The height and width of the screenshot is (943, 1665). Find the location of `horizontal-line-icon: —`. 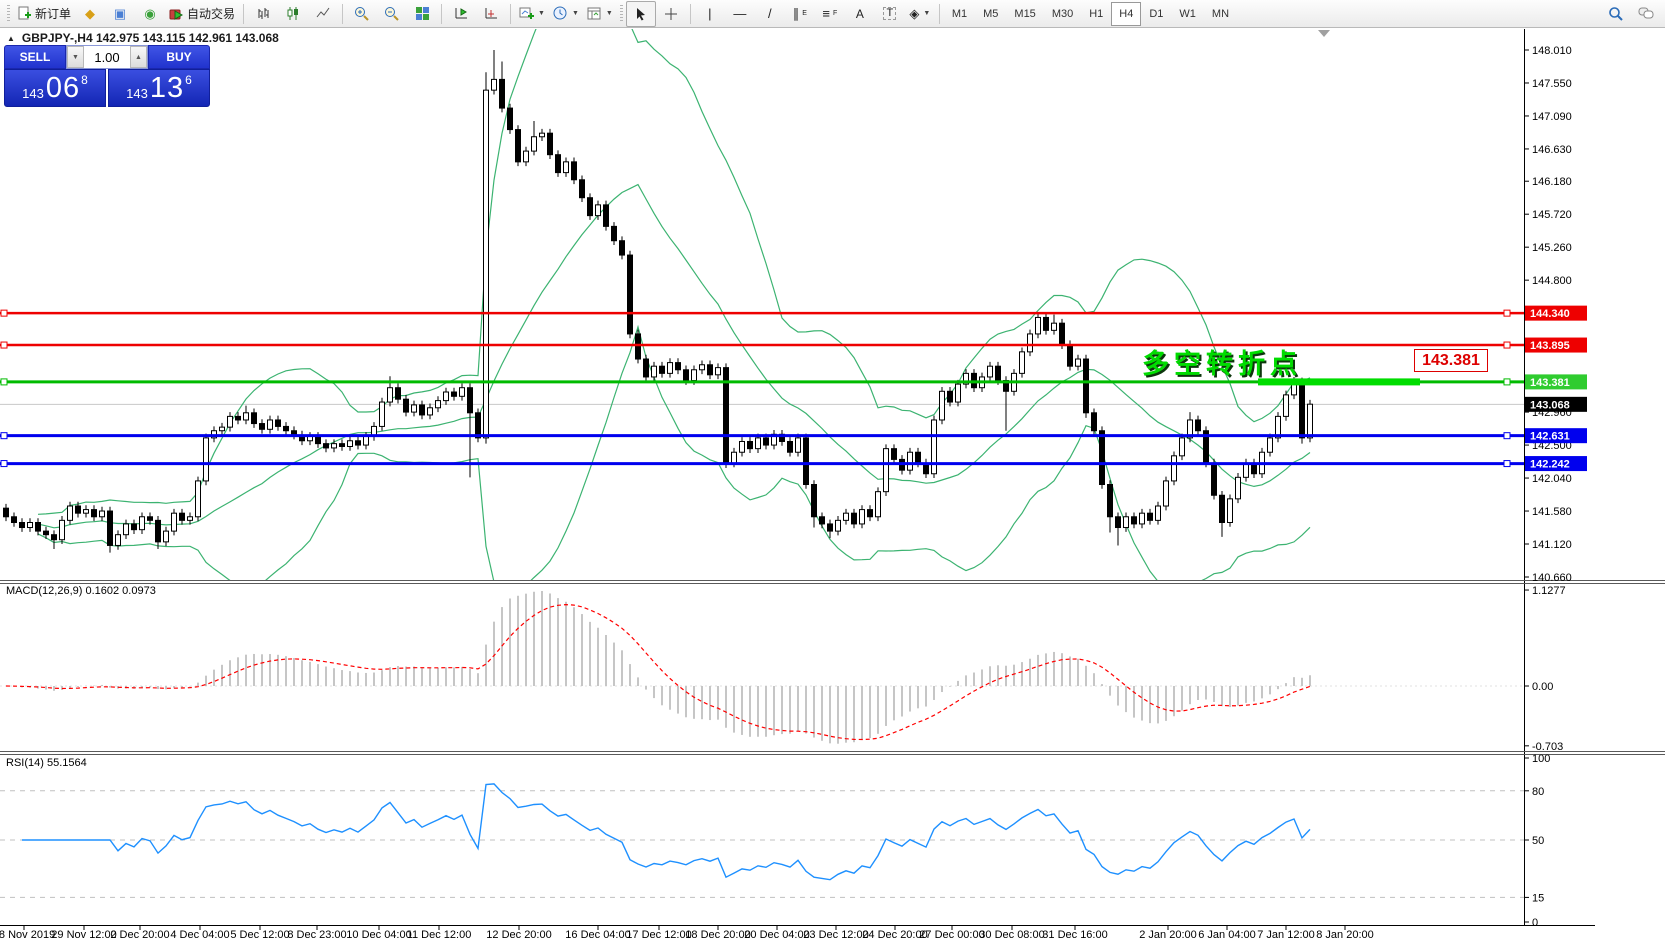

horizontal-line-icon: — is located at coordinates (740, 13).